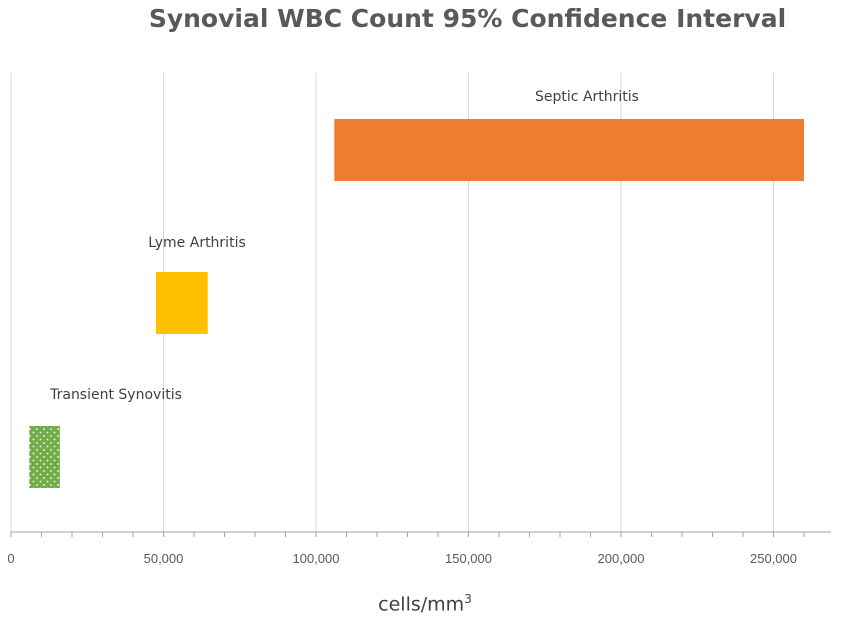 This screenshot has height=618, width=850. Describe the element at coordinates (468, 558) in the screenshot. I see `x-tick-label: 150,000` at that location.